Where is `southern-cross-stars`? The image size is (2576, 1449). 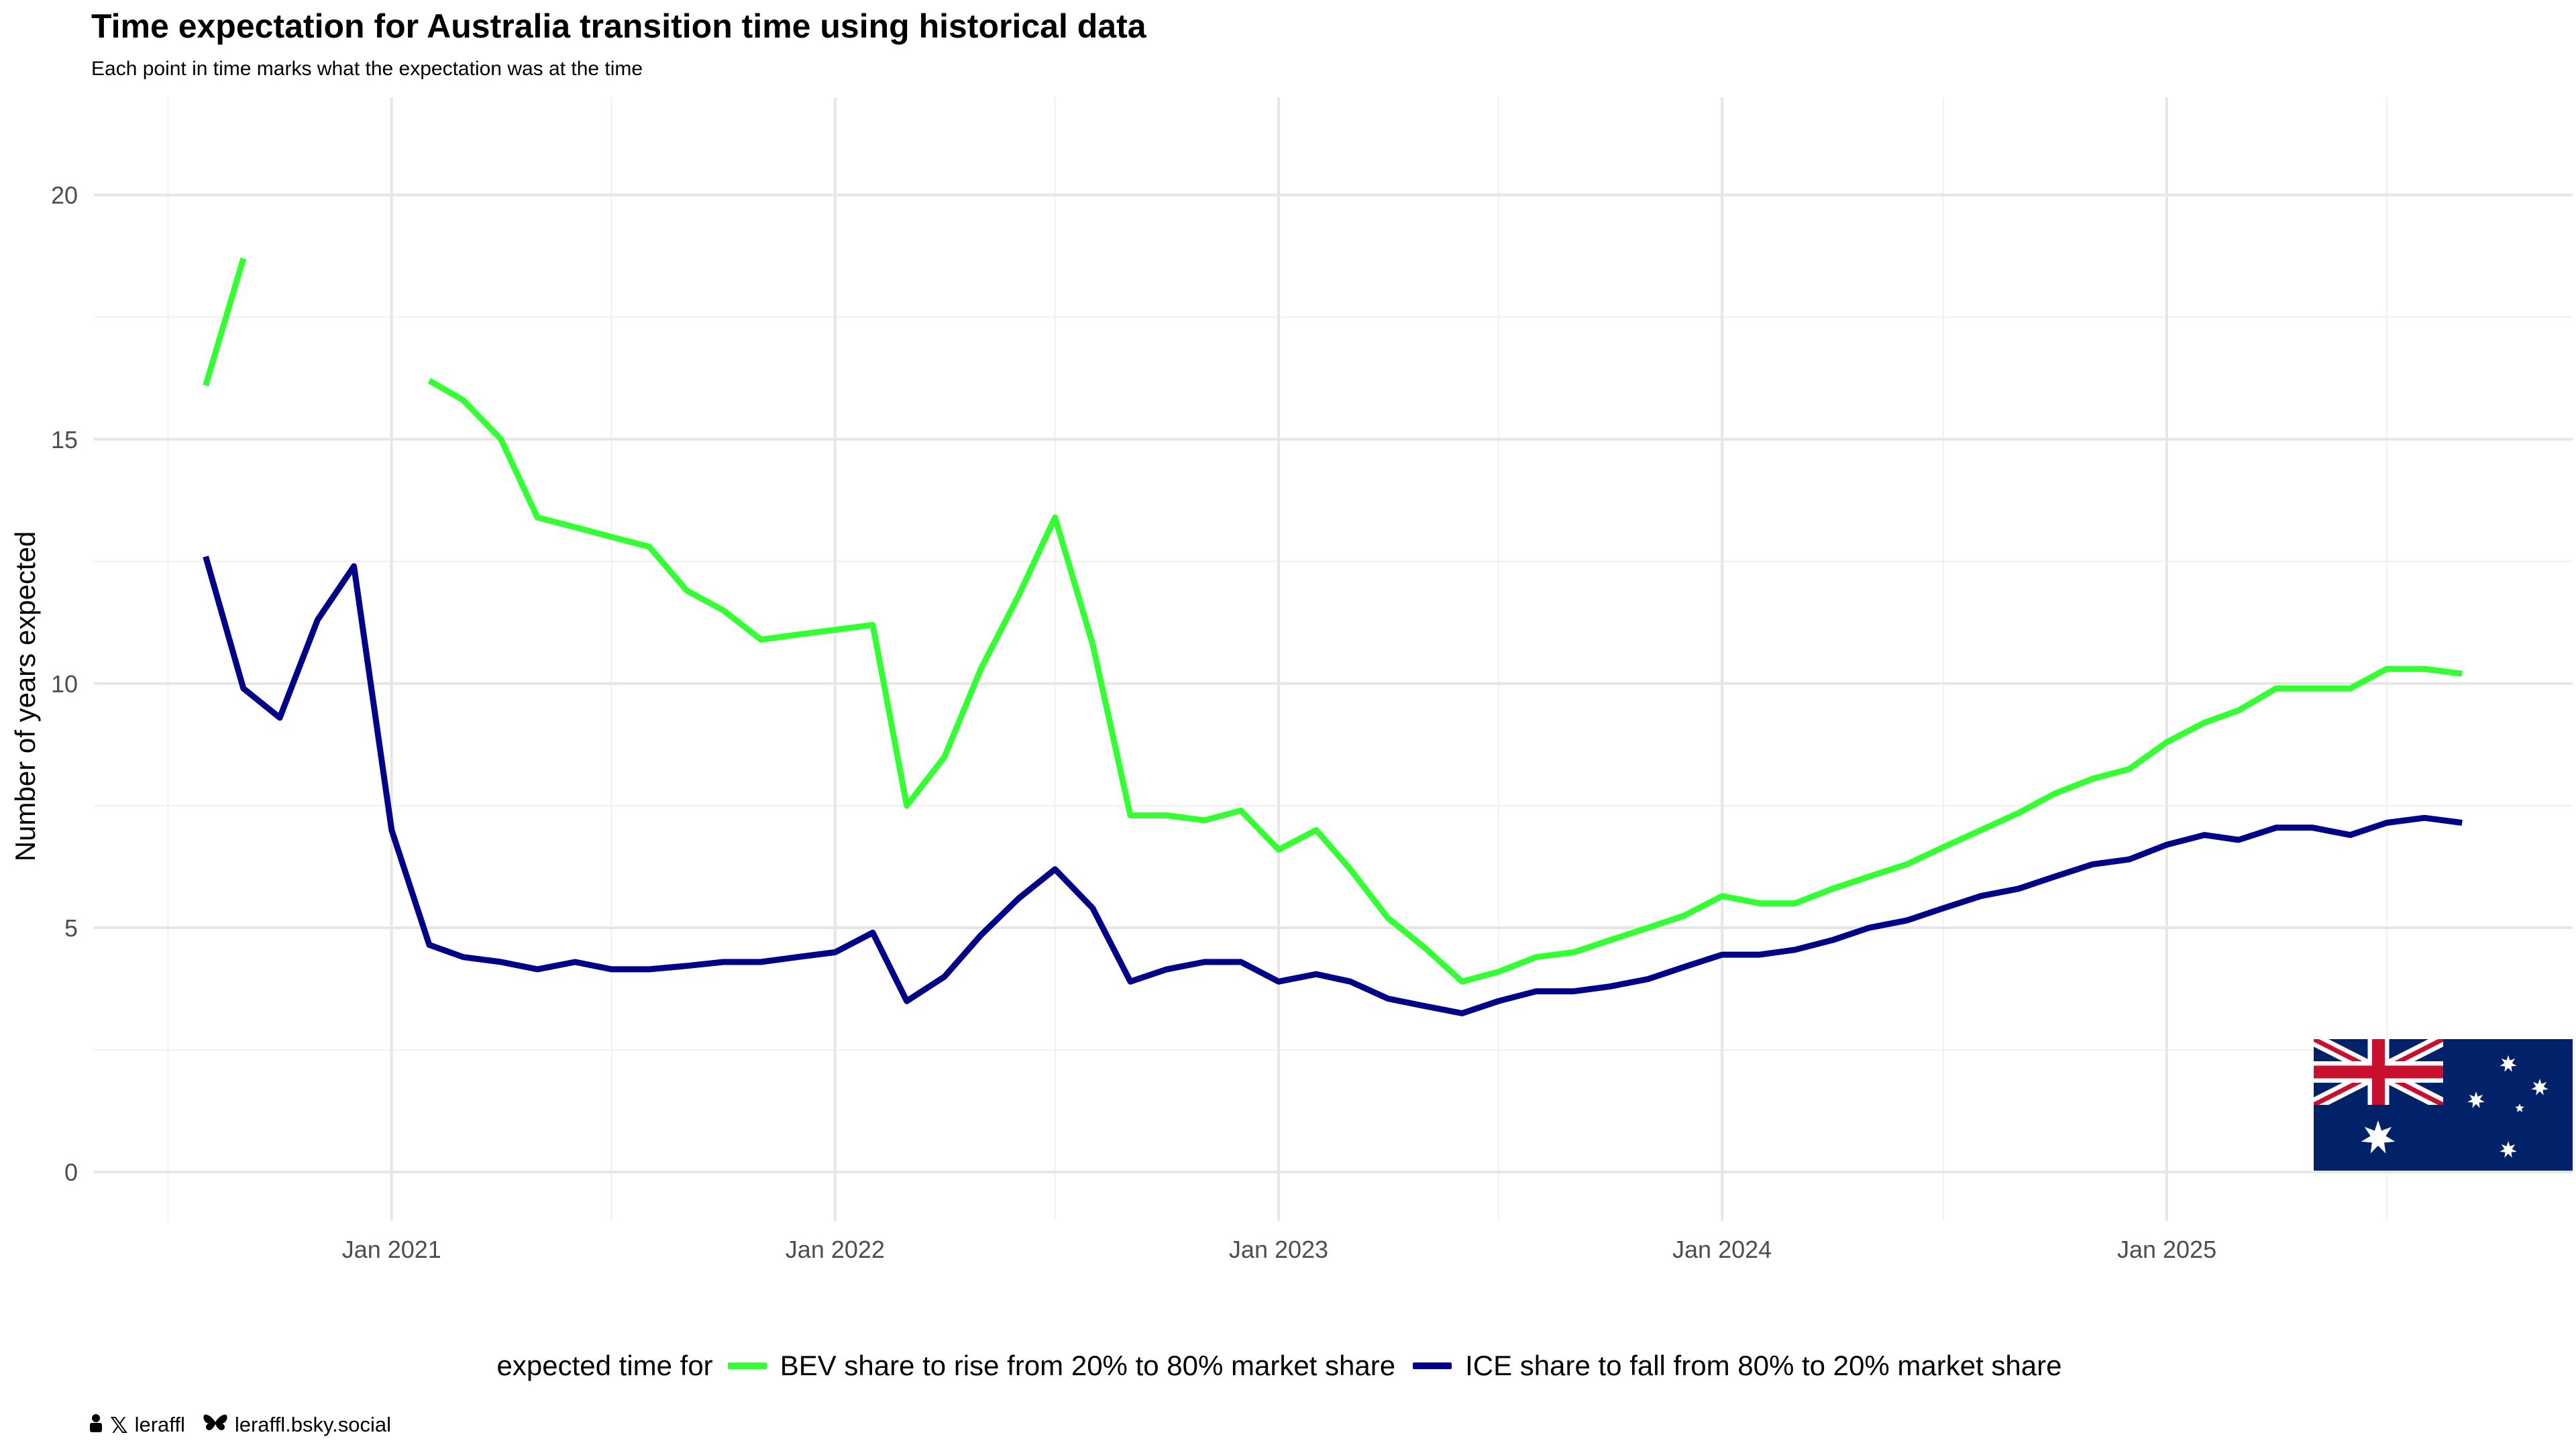 southern-cross-stars is located at coordinates (2454, 1106).